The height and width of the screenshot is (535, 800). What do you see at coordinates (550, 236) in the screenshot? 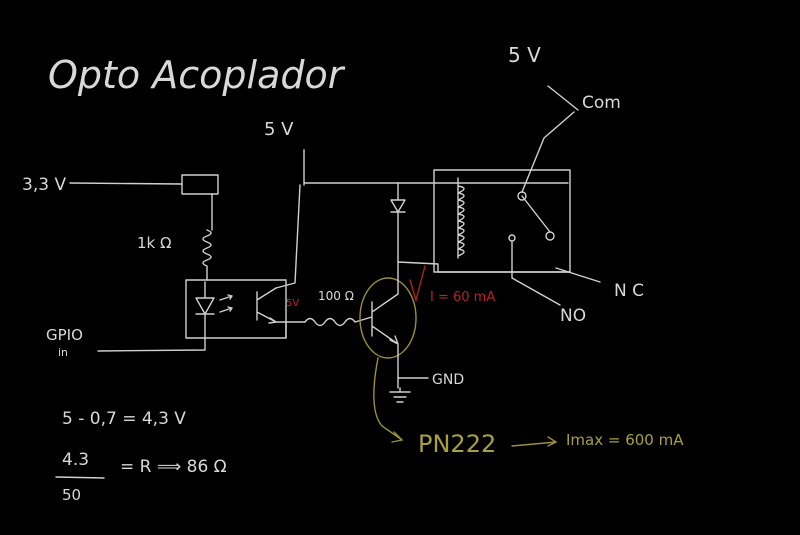
I see `relay-contact-nc` at bounding box center [550, 236].